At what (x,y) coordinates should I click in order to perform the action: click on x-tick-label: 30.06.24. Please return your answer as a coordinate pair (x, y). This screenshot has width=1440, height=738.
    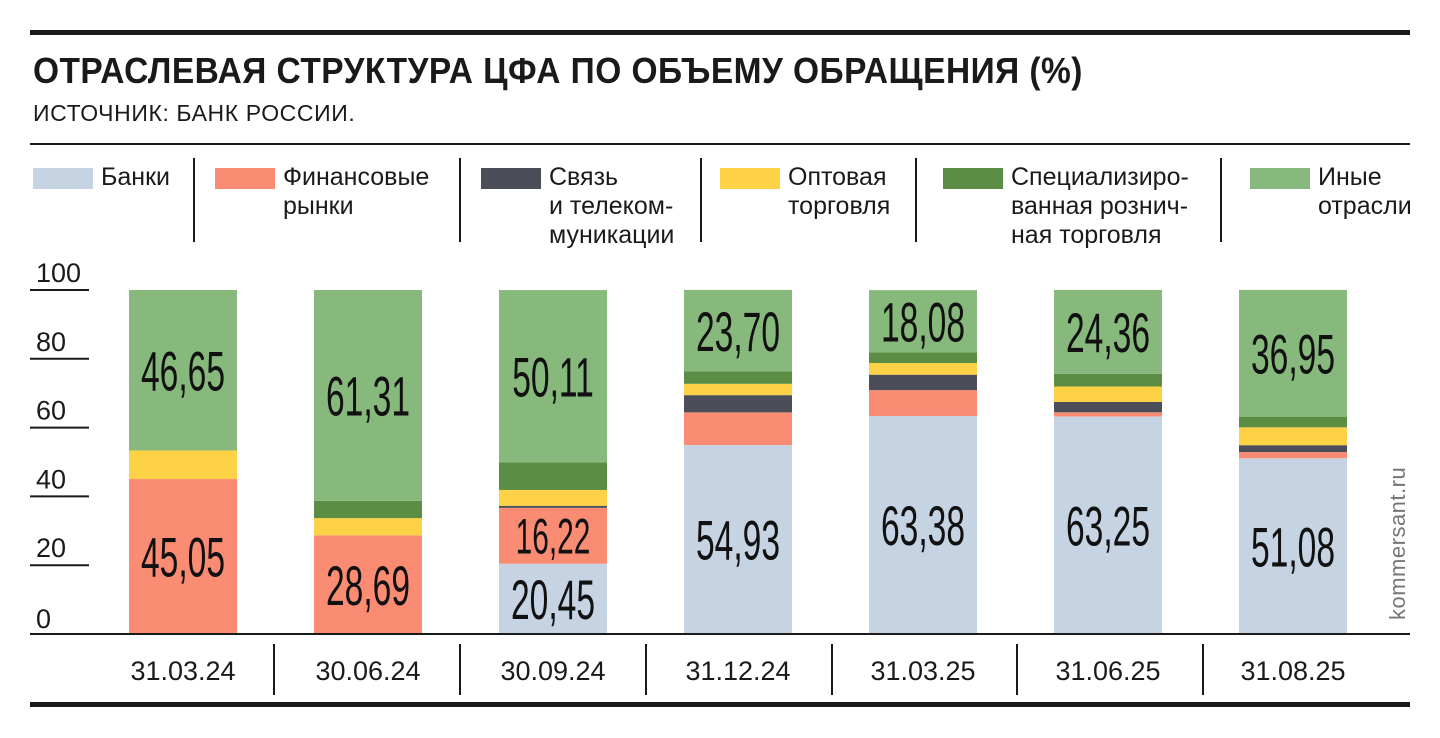
    Looking at the image, I should click on (367, 671).